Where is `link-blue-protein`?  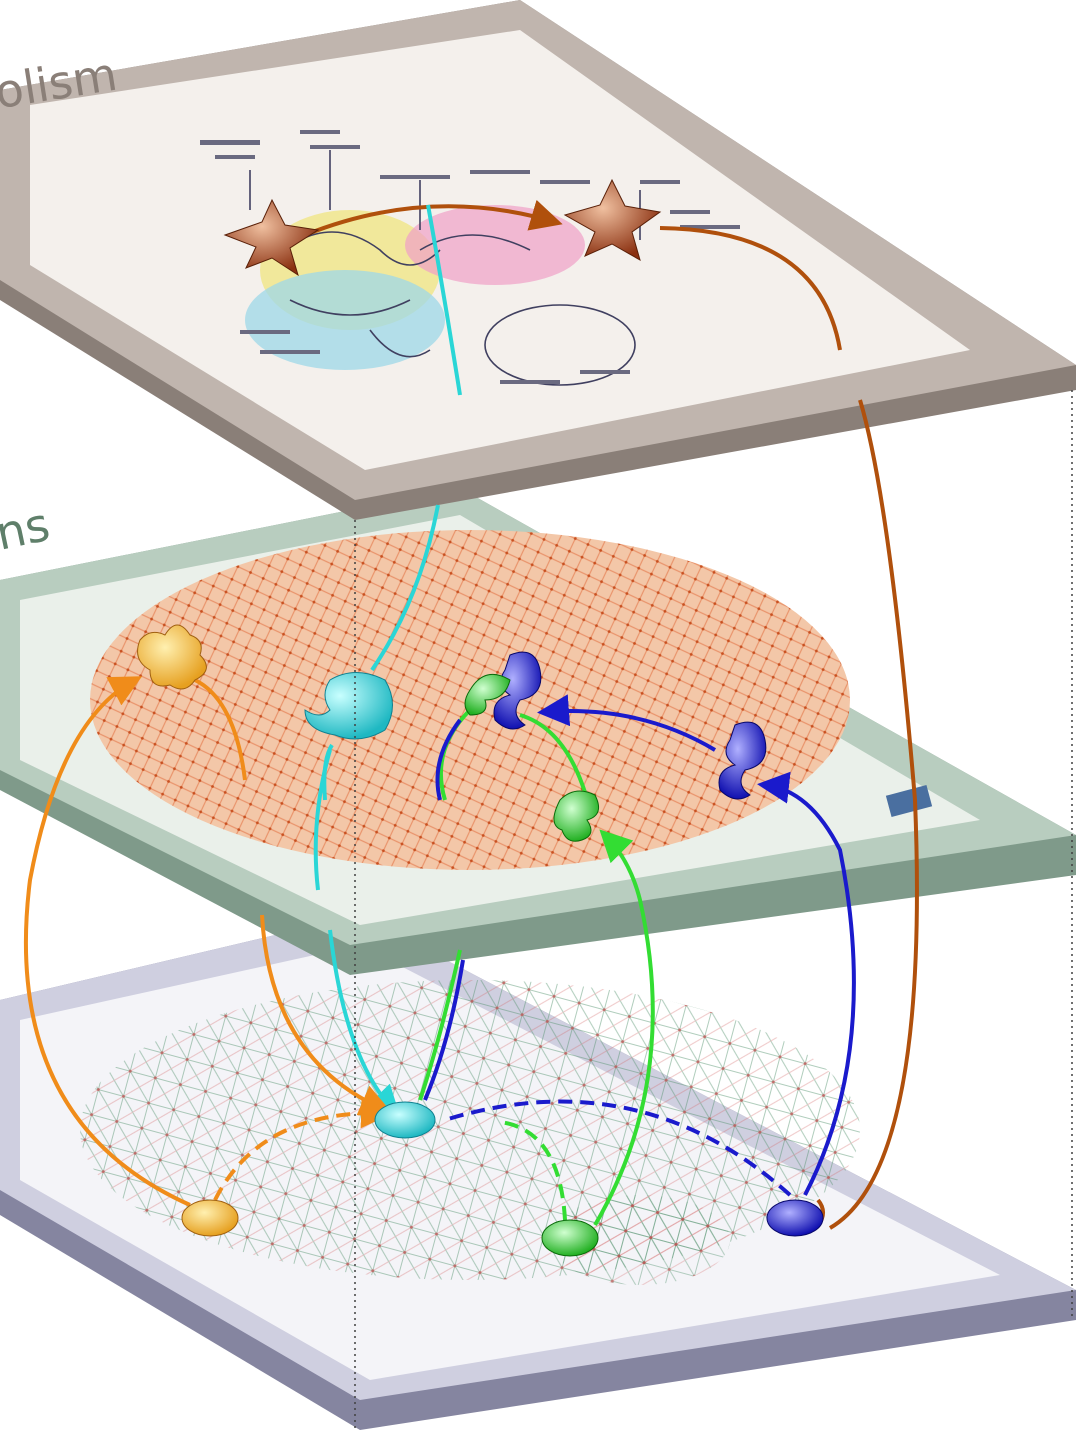
link-blue-protein is located at coordinates (627, 723).